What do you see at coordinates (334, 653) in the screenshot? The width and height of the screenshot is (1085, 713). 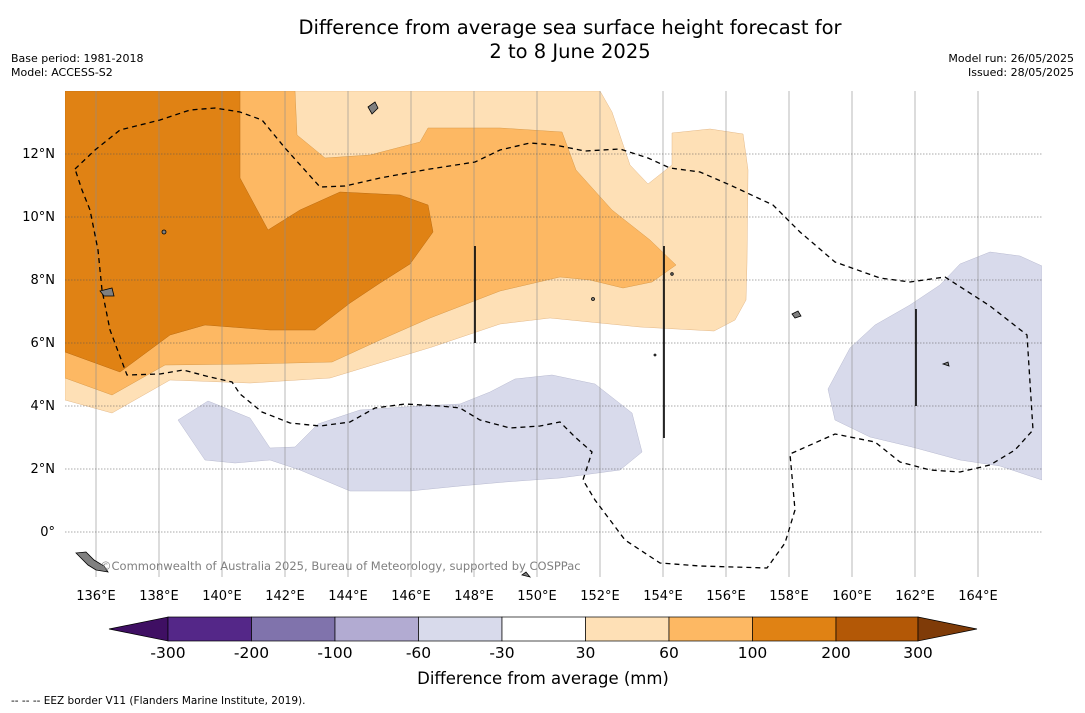 I see `colorbar-tick-3: -100` at bounding box center [334, 653].